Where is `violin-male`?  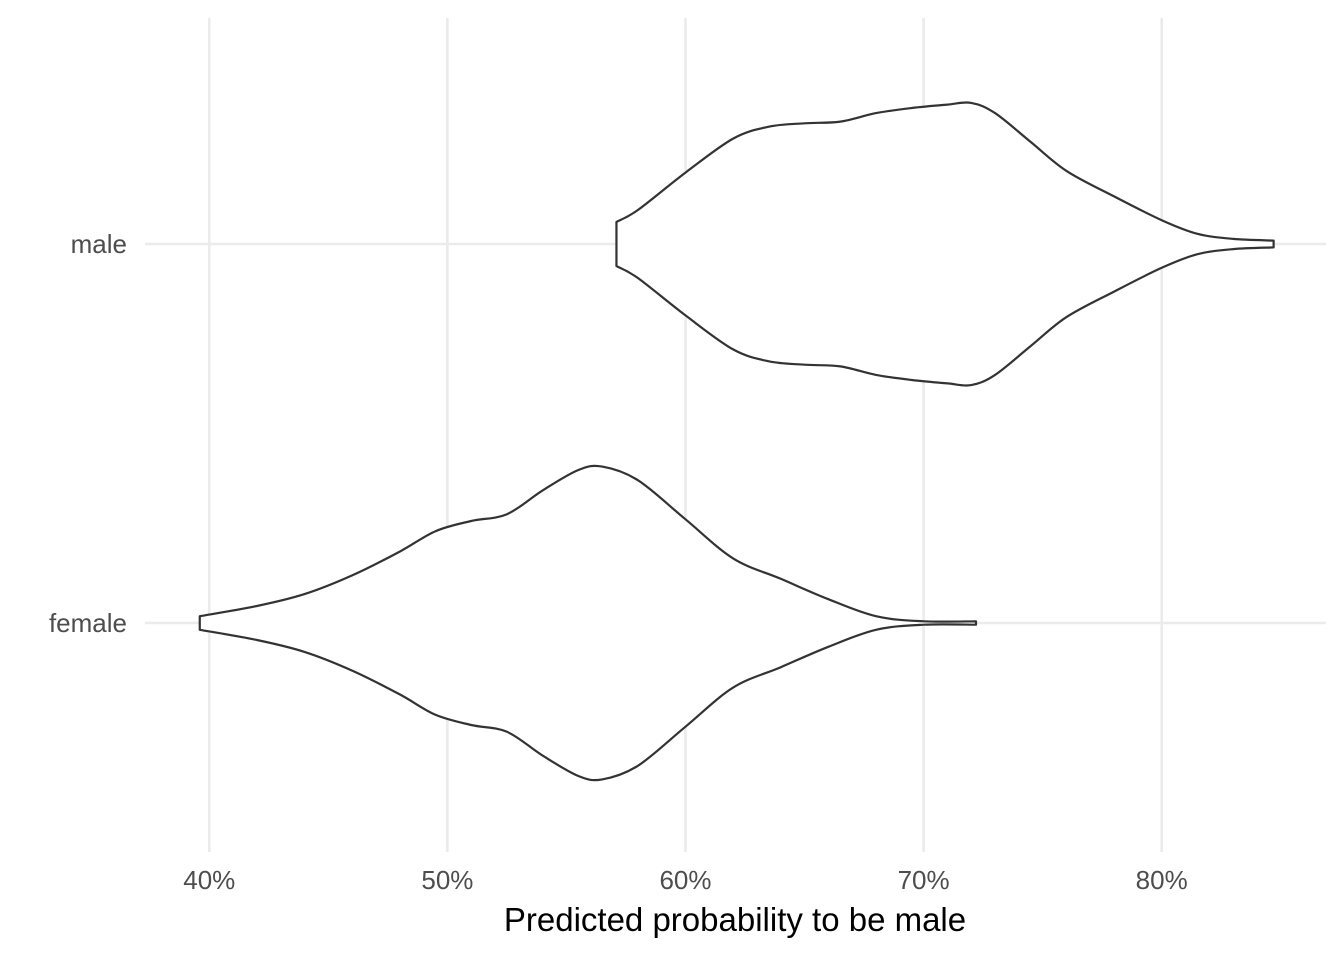 violin-male is located at coordinates (945, 244).